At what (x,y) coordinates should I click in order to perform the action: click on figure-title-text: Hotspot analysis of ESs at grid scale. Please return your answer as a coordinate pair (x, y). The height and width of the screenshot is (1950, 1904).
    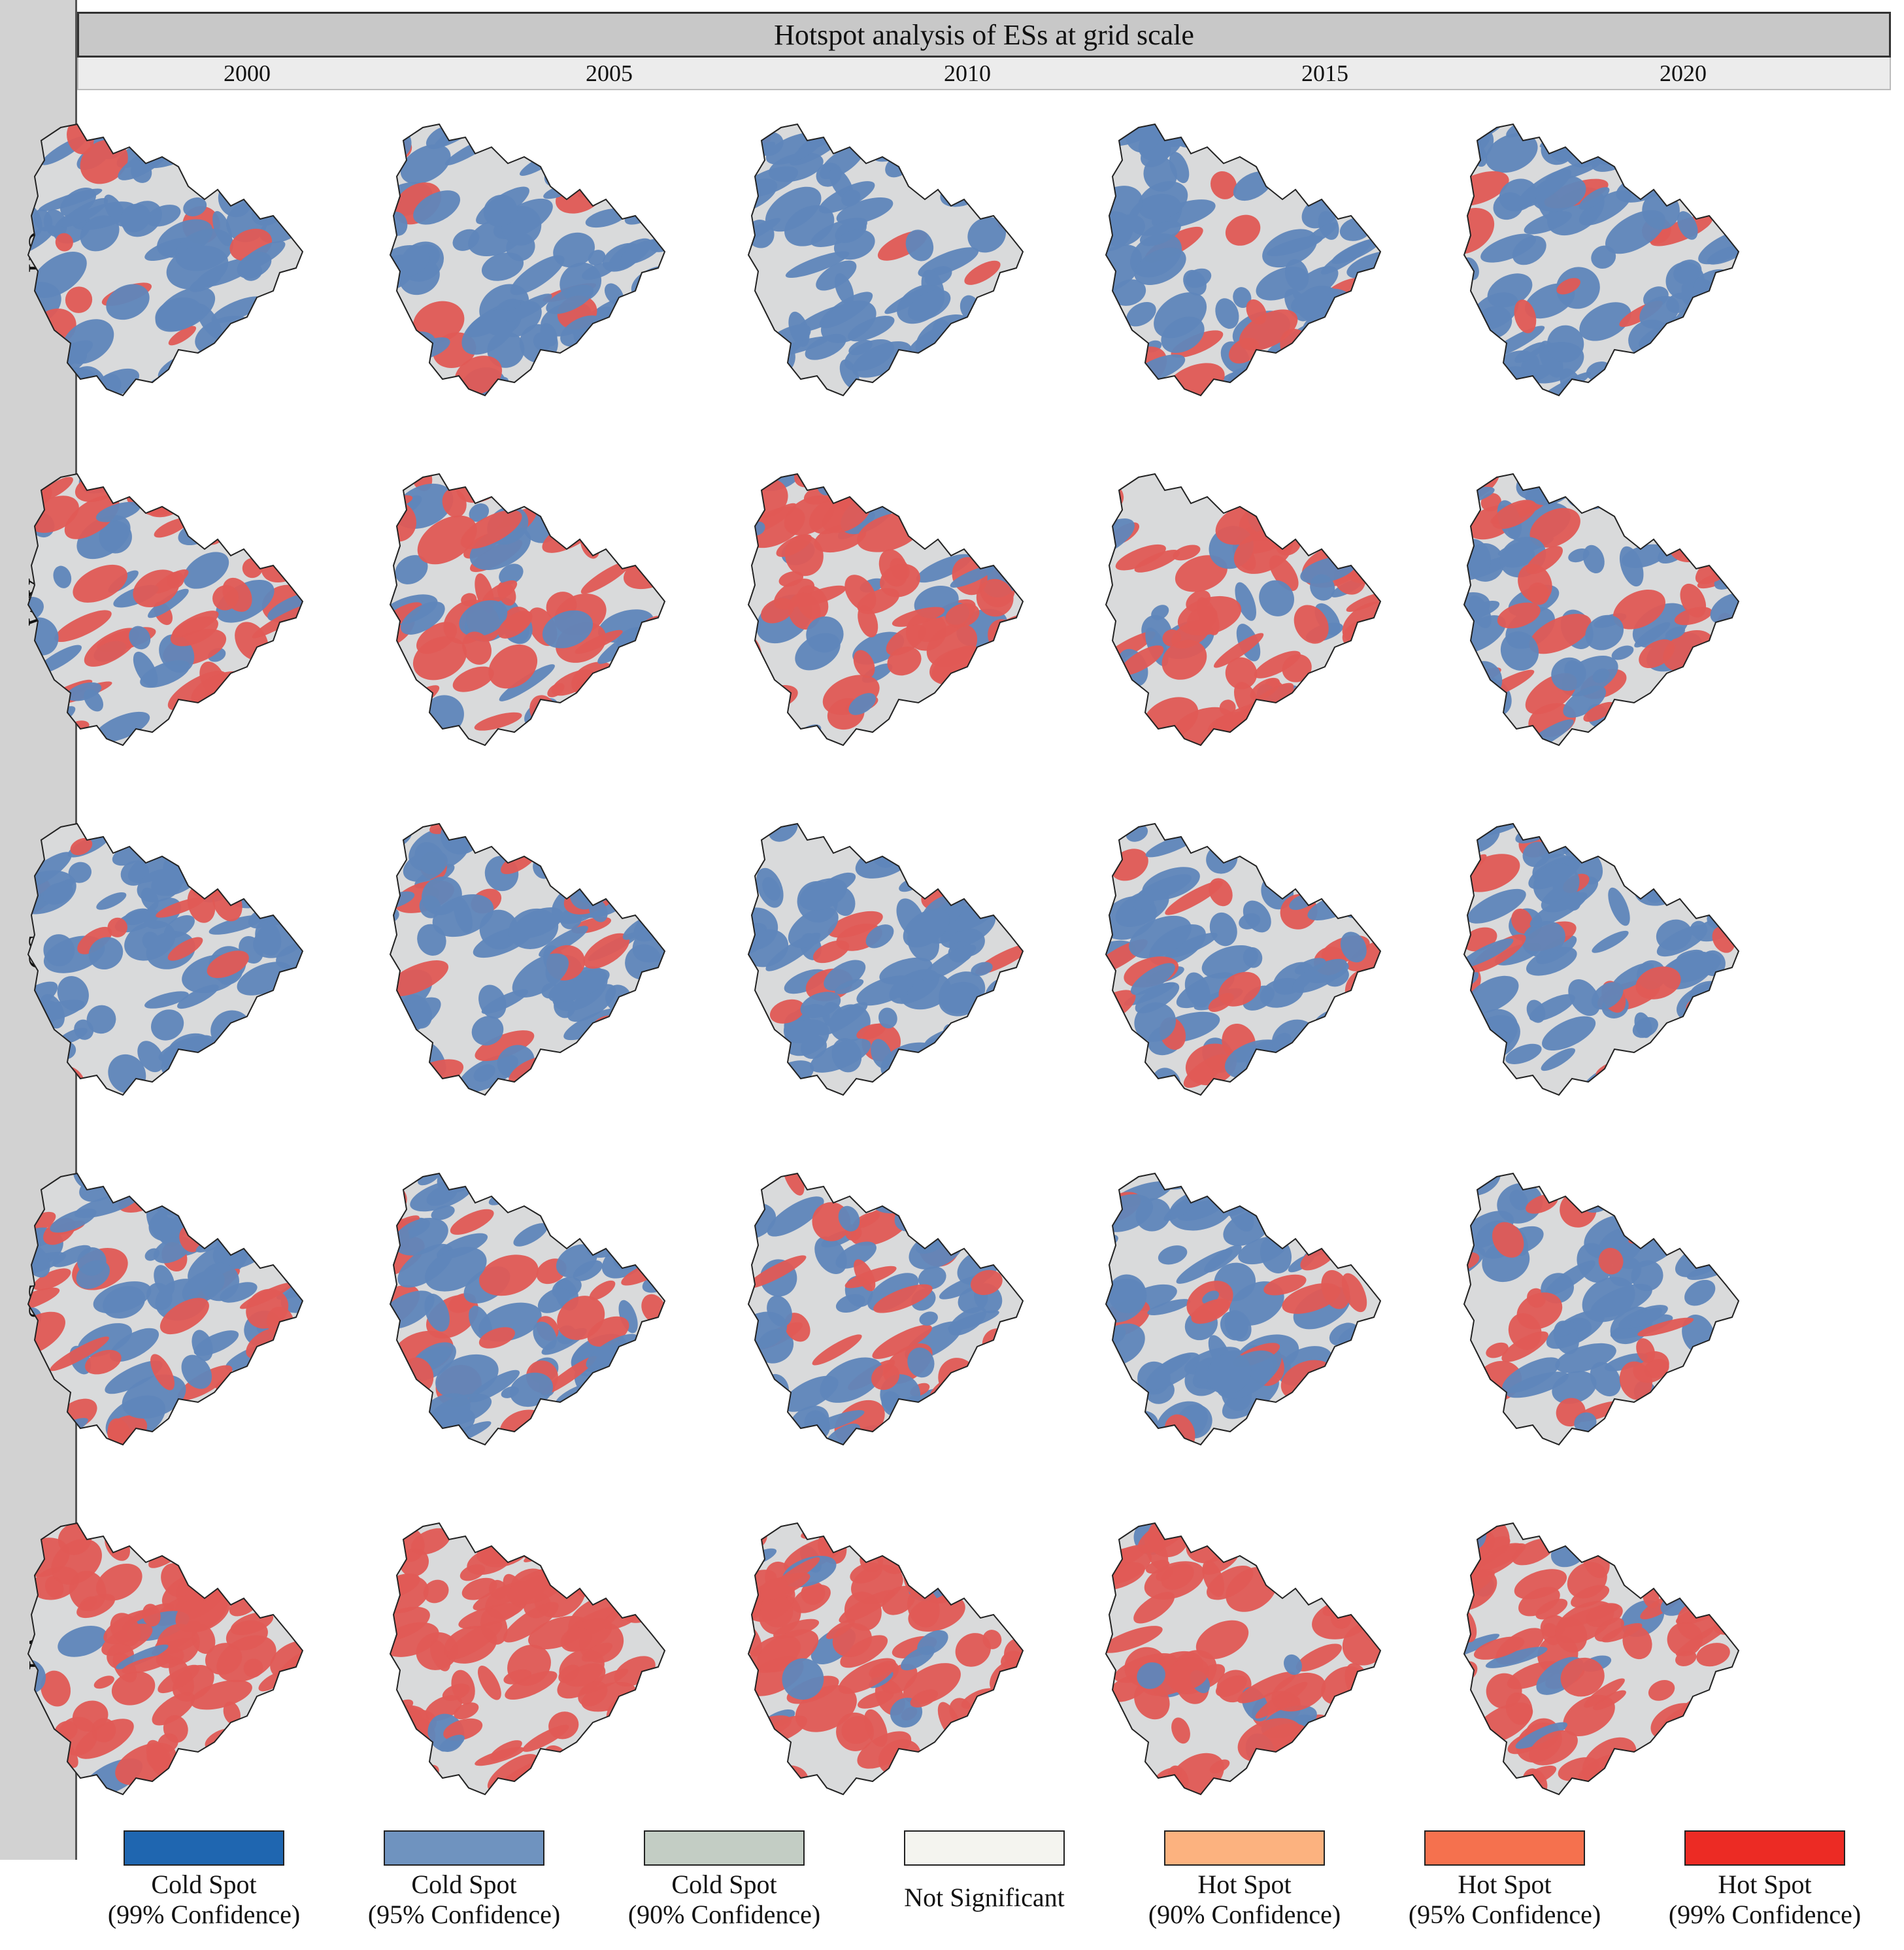
    Looking at the image, I should click on (984, 34).